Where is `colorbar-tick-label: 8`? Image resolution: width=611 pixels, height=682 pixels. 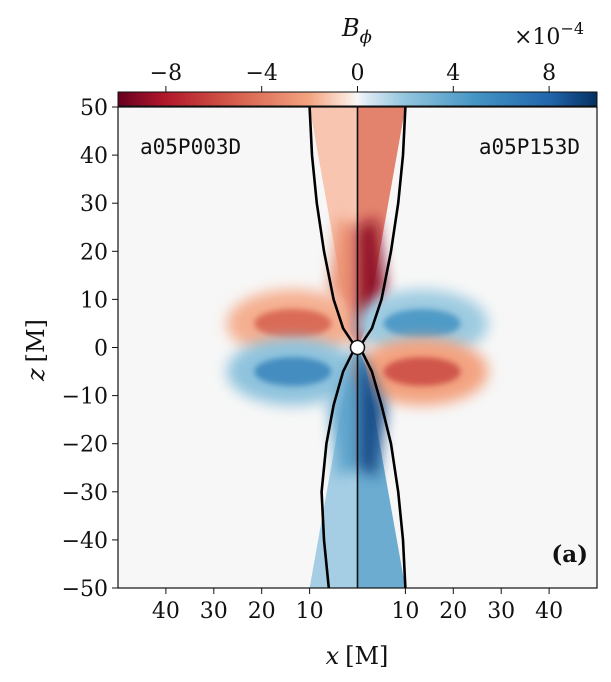 colorbar-tick-label: 8 is located at coordinates (549, 73).